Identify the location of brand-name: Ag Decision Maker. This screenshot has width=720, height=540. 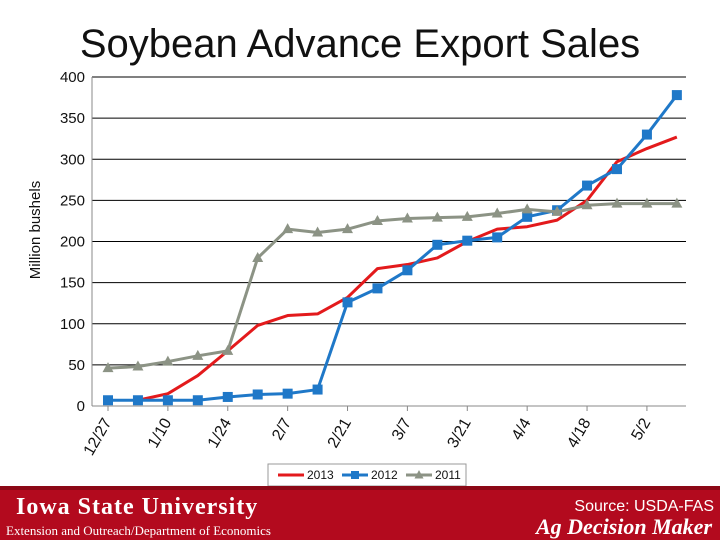
(624, 526).